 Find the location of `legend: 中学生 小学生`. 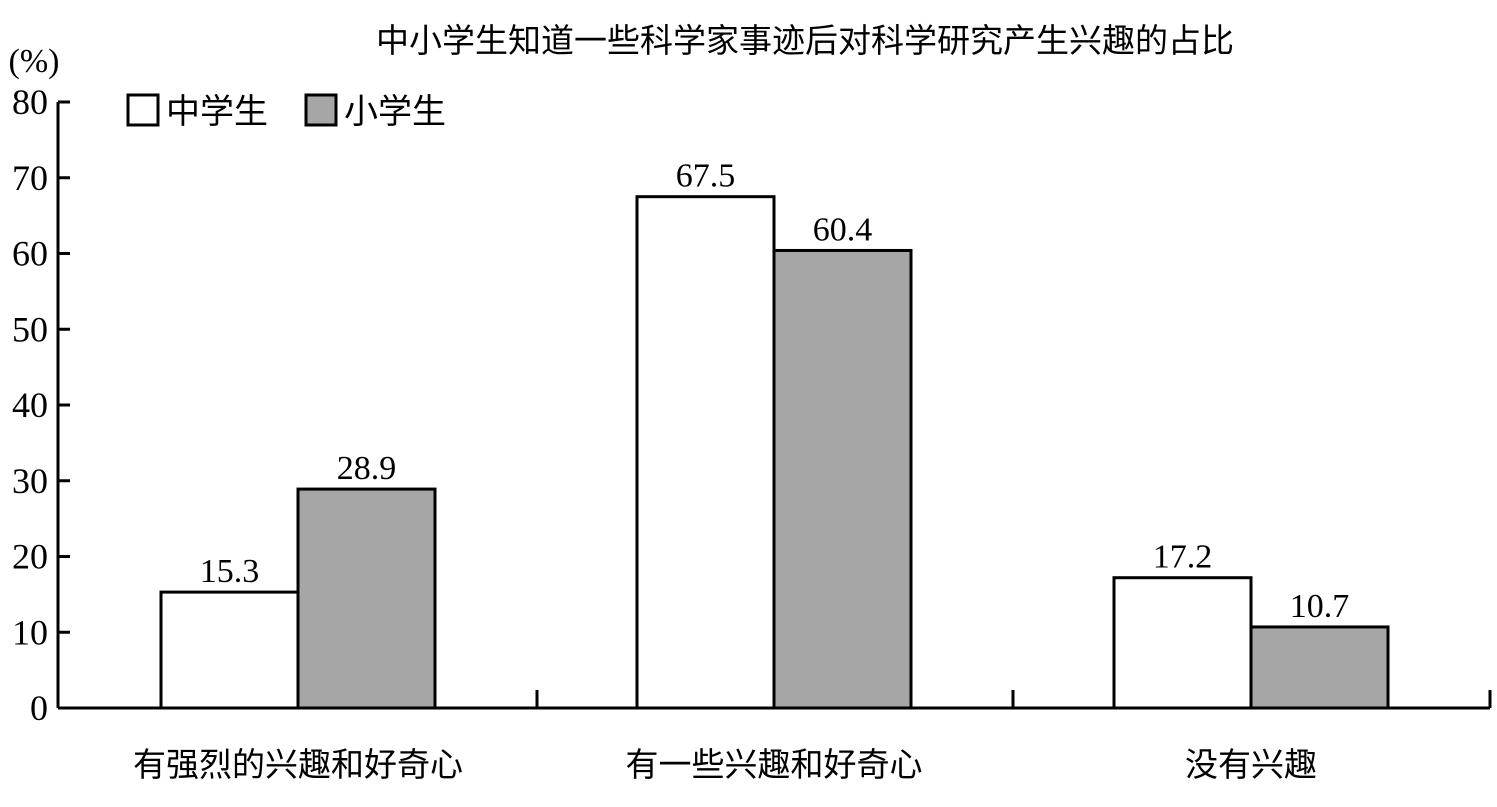

legend: 中学生 小学生 is located at coordinates (286, 112).